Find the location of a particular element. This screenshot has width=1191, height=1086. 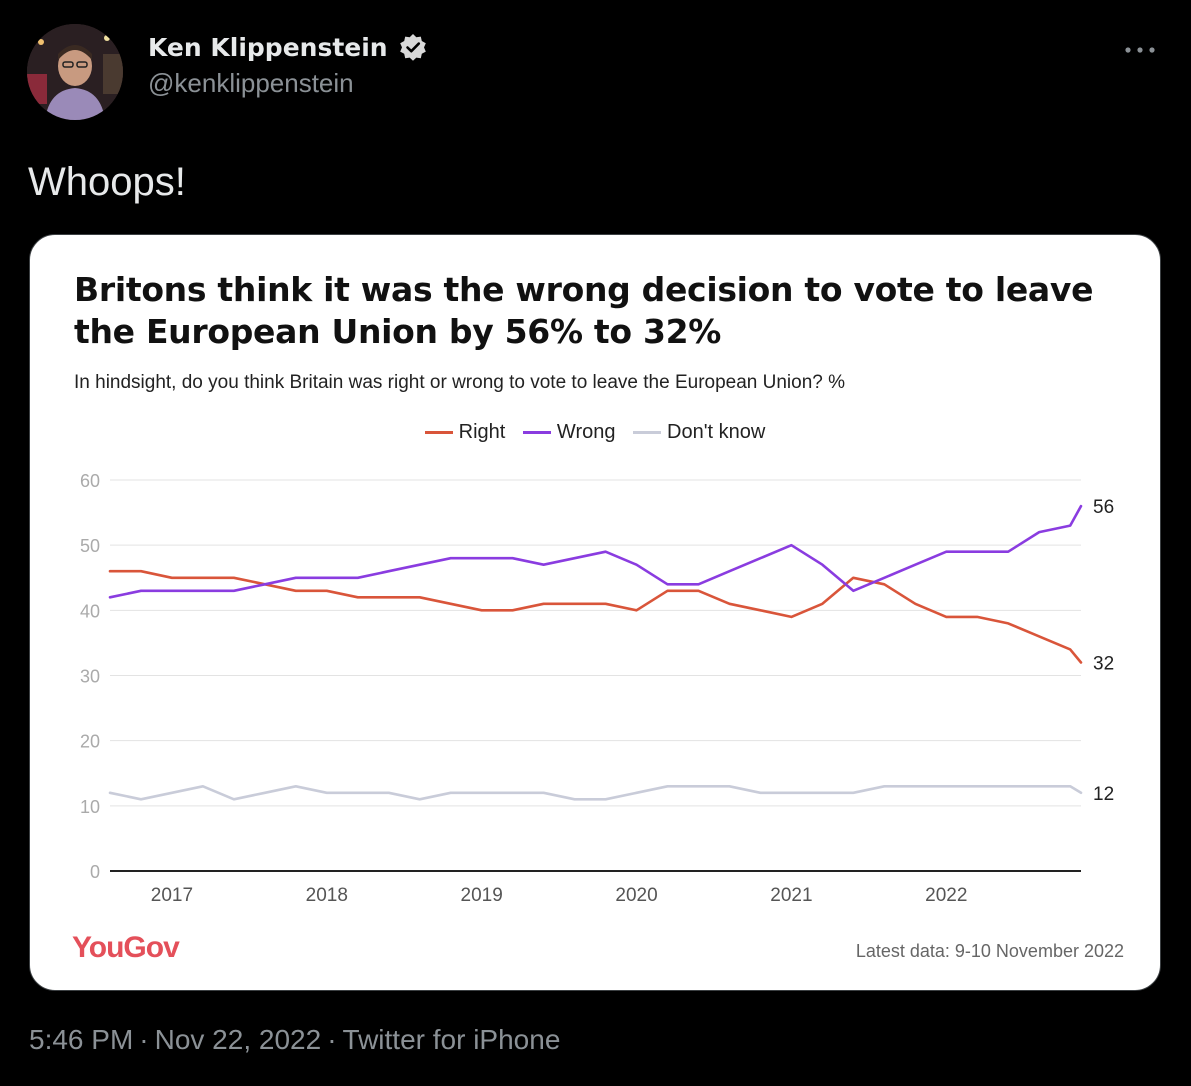

legend-swatch-right is located at coordinates (438, 433).